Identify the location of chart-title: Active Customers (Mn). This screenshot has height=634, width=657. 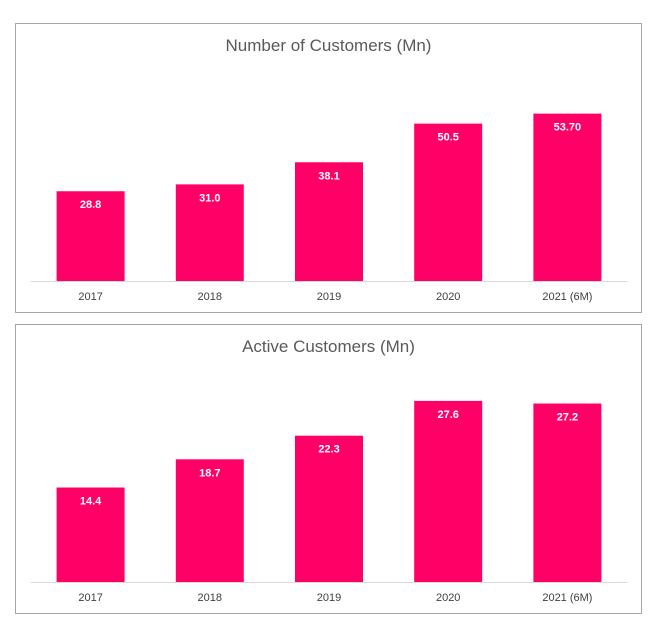
(328, 346).